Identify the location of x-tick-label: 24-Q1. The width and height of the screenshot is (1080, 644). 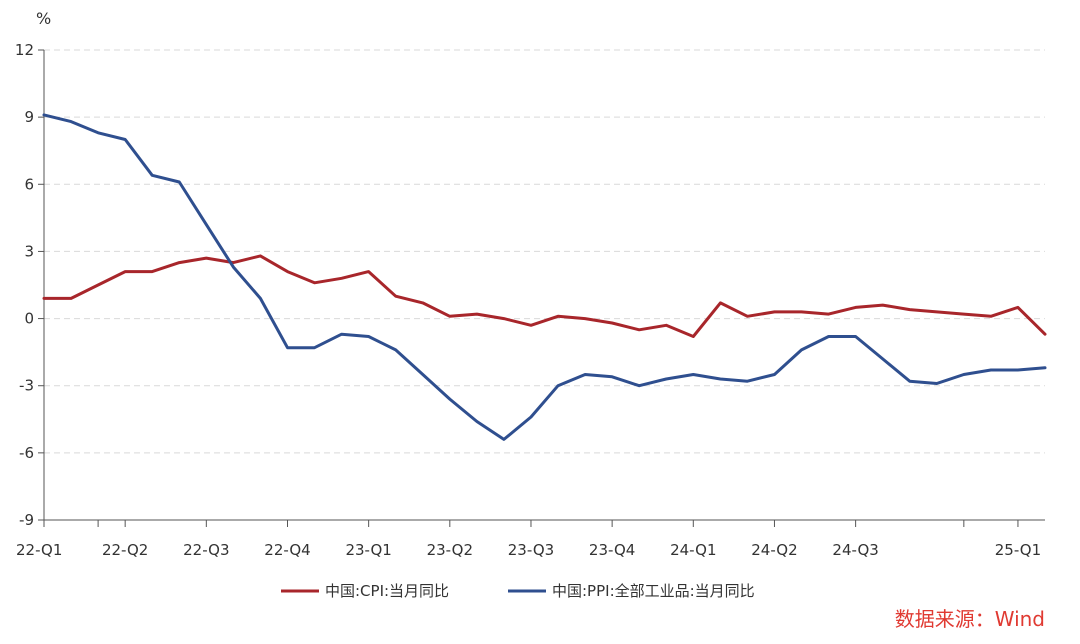
(693, 550).